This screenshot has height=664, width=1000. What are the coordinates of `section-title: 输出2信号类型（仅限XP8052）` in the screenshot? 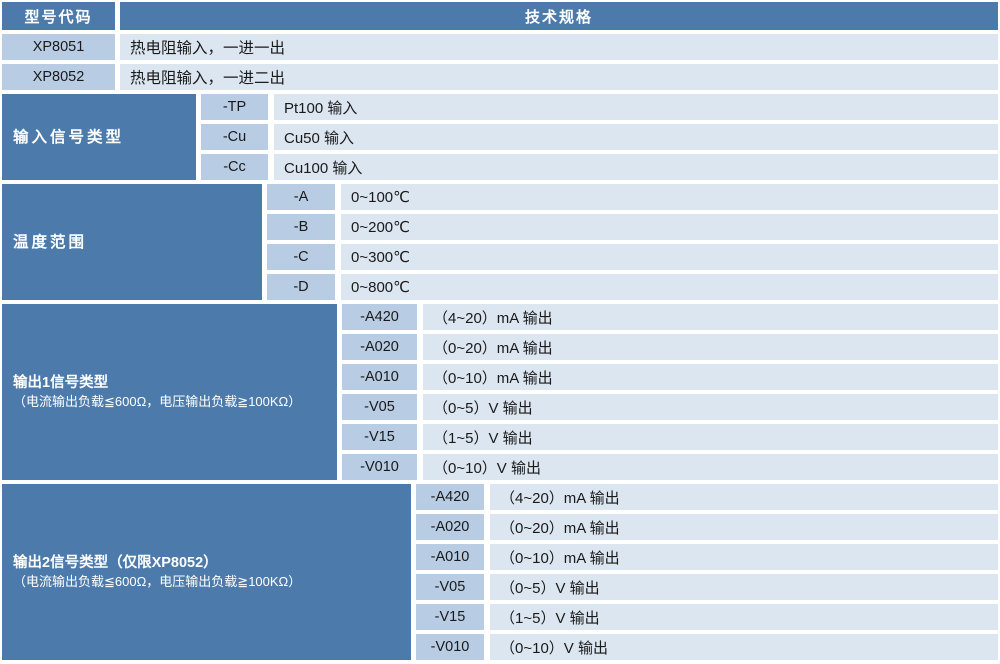 It's located at (115, 562).